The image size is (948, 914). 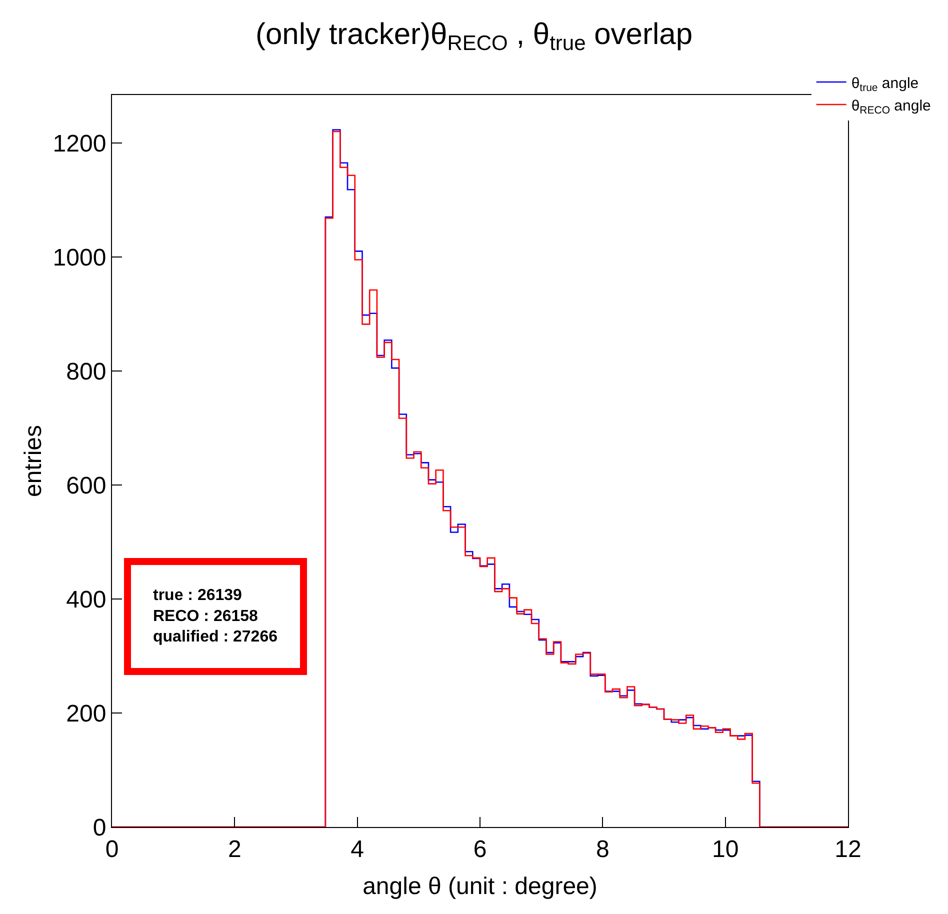 I want to click on y-tick-label: 0, so click(x=99, y=828).